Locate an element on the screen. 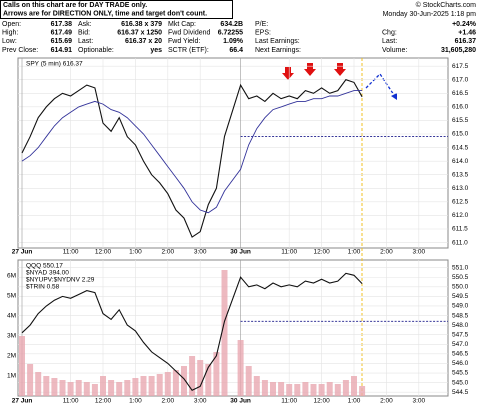 The width and height of the screenshot is (480, 406). quote-value: 614.91 is located at coordinates (62, 50).